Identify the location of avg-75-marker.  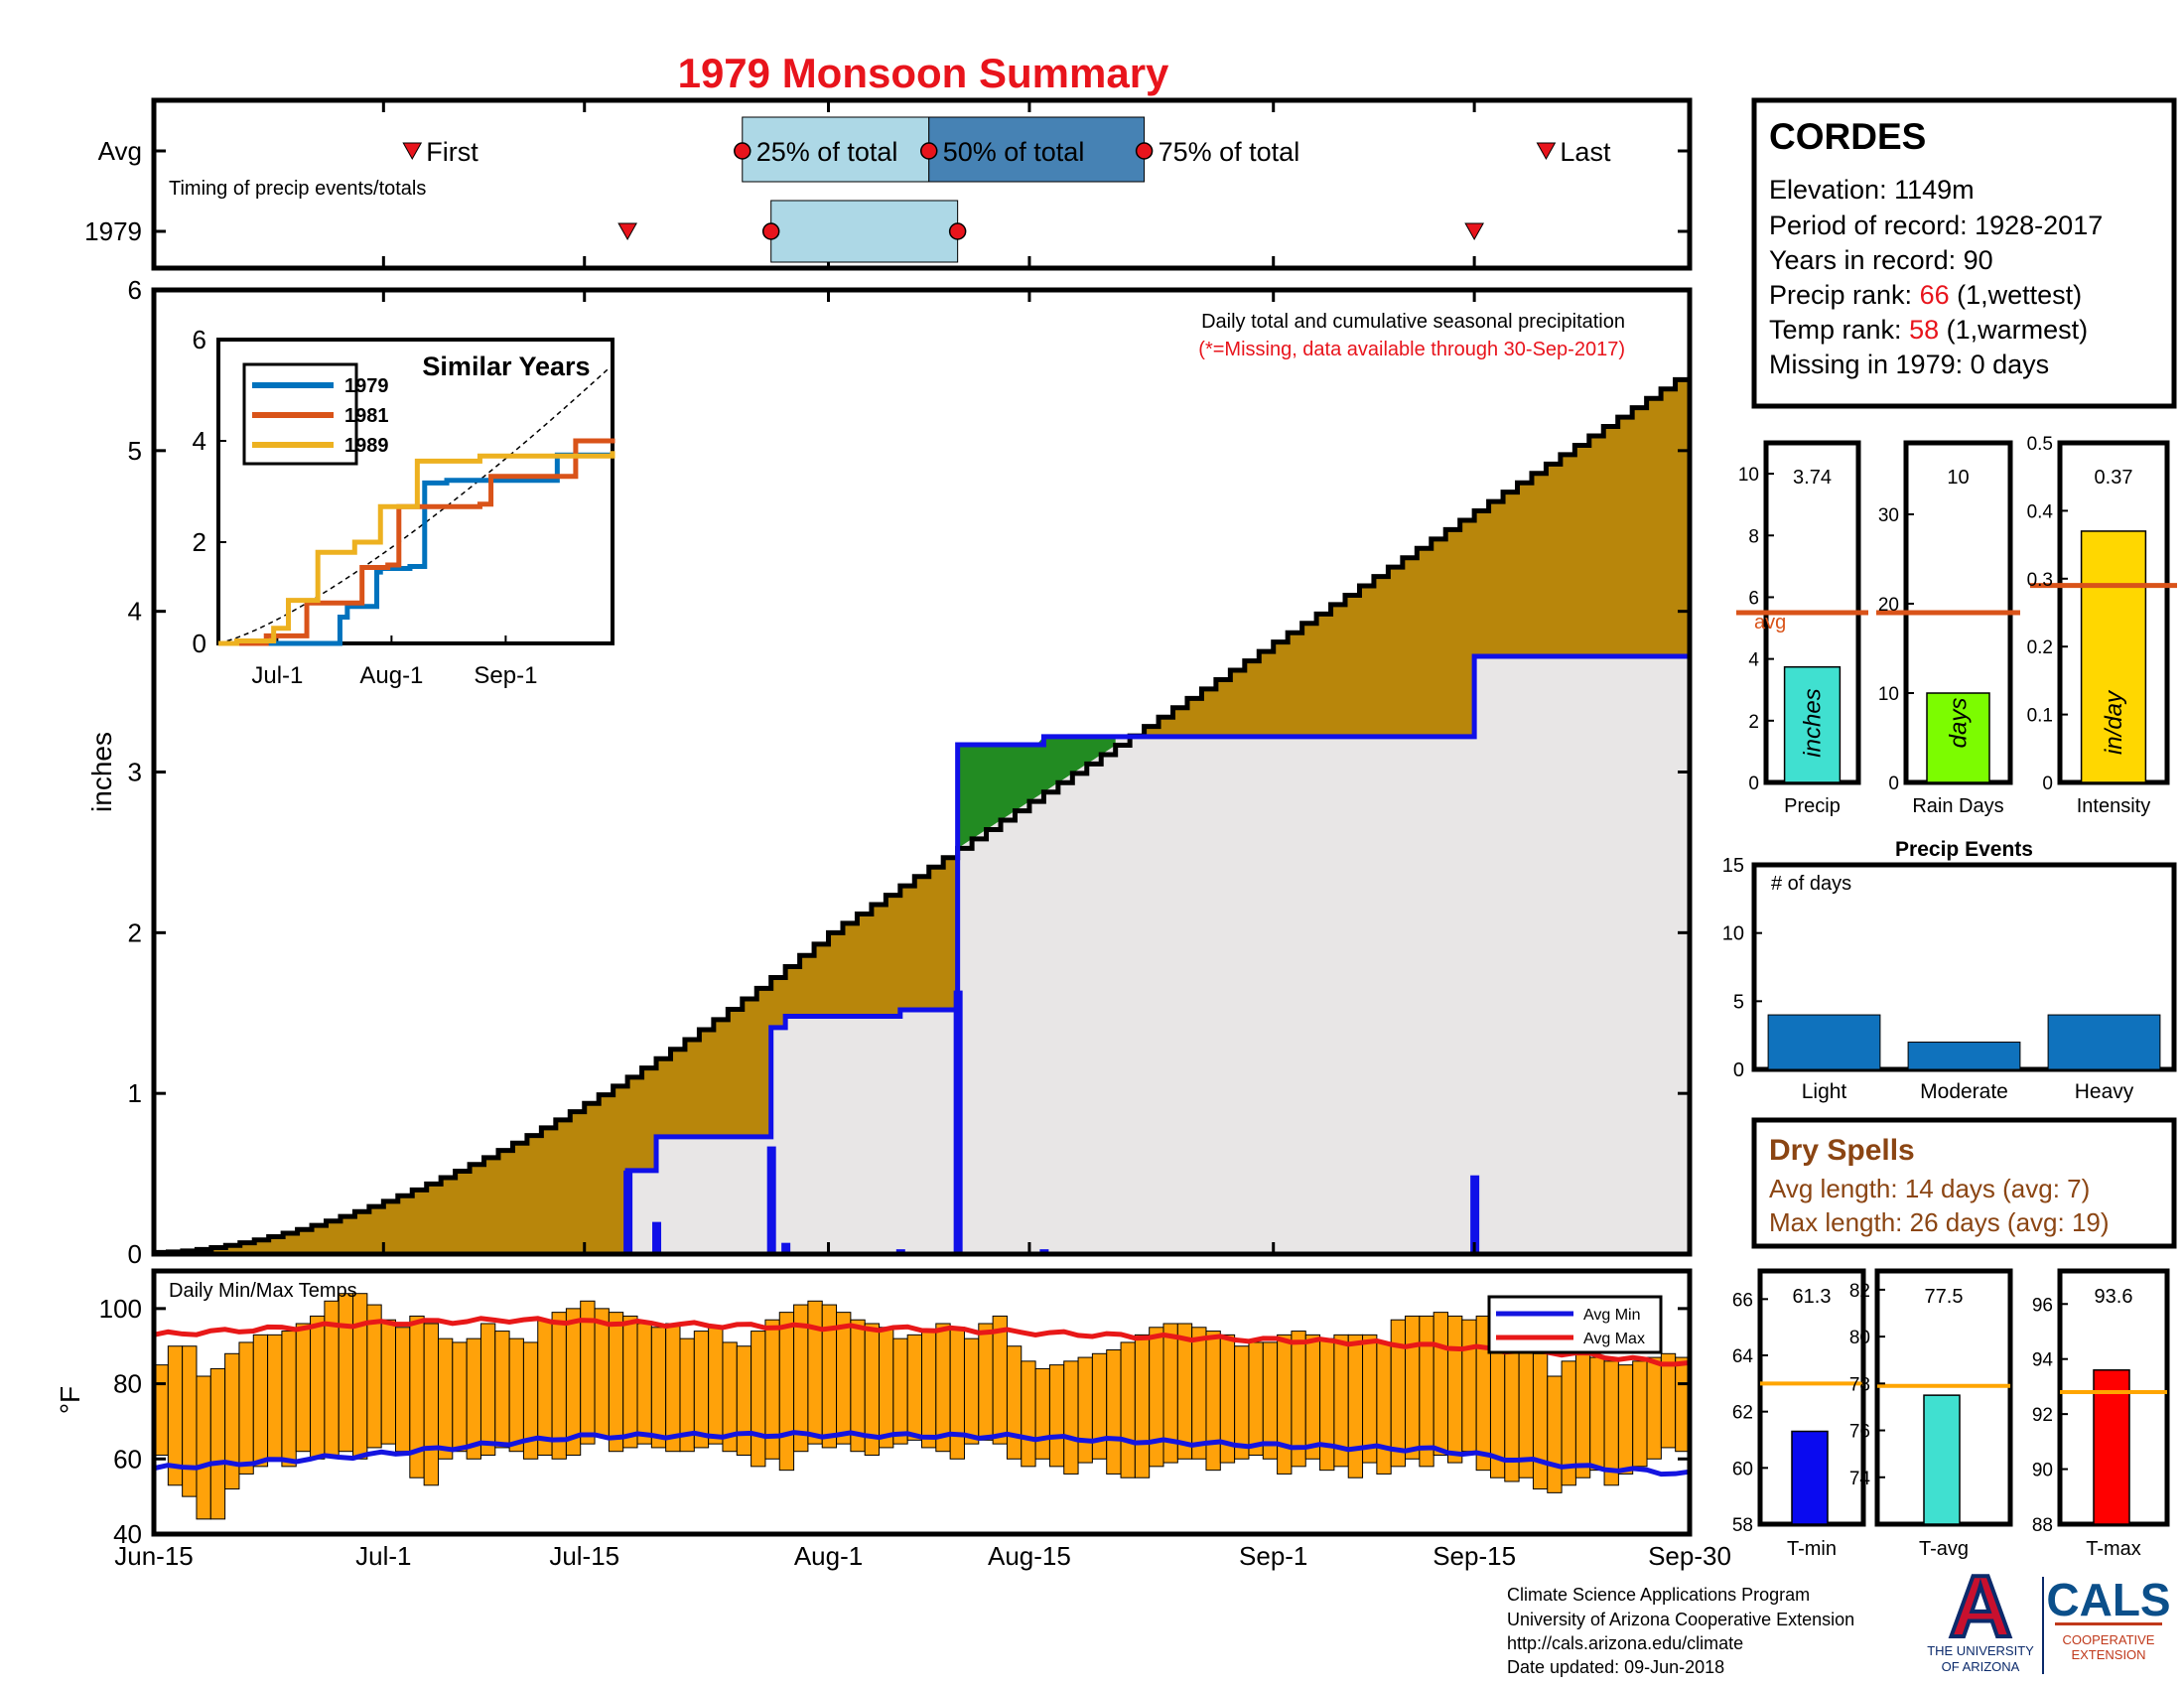
(1144, 151).